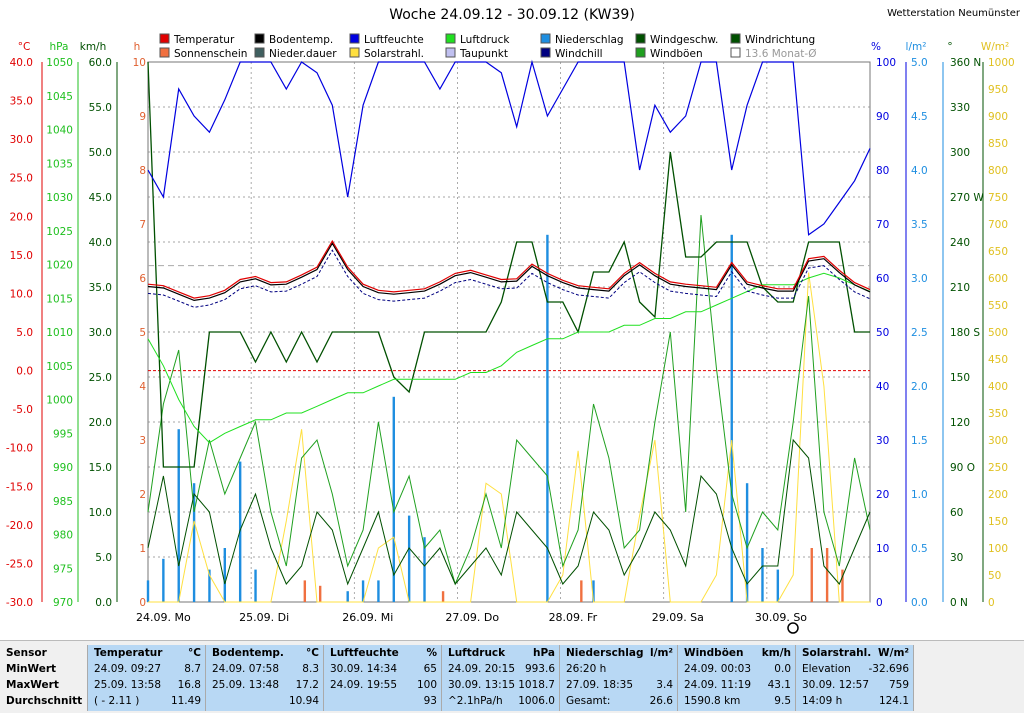  Describe the element at coordinates (998, 387) in the screenshot. I see `solar-axis-tick: 400` at that location.